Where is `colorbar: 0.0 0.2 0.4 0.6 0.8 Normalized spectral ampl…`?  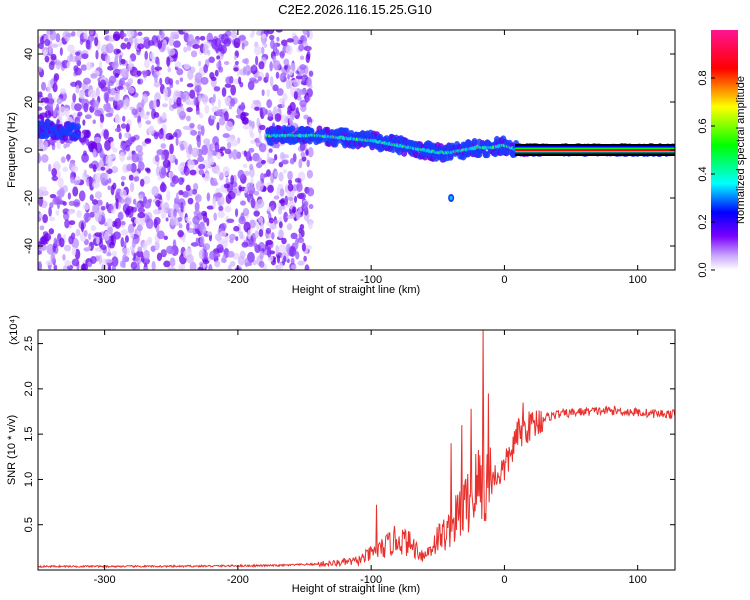
colorbar: 0.0 0.2 0.4 0.6 0.8 Normalized spectral ampl… is located at coordinates (722, 154).